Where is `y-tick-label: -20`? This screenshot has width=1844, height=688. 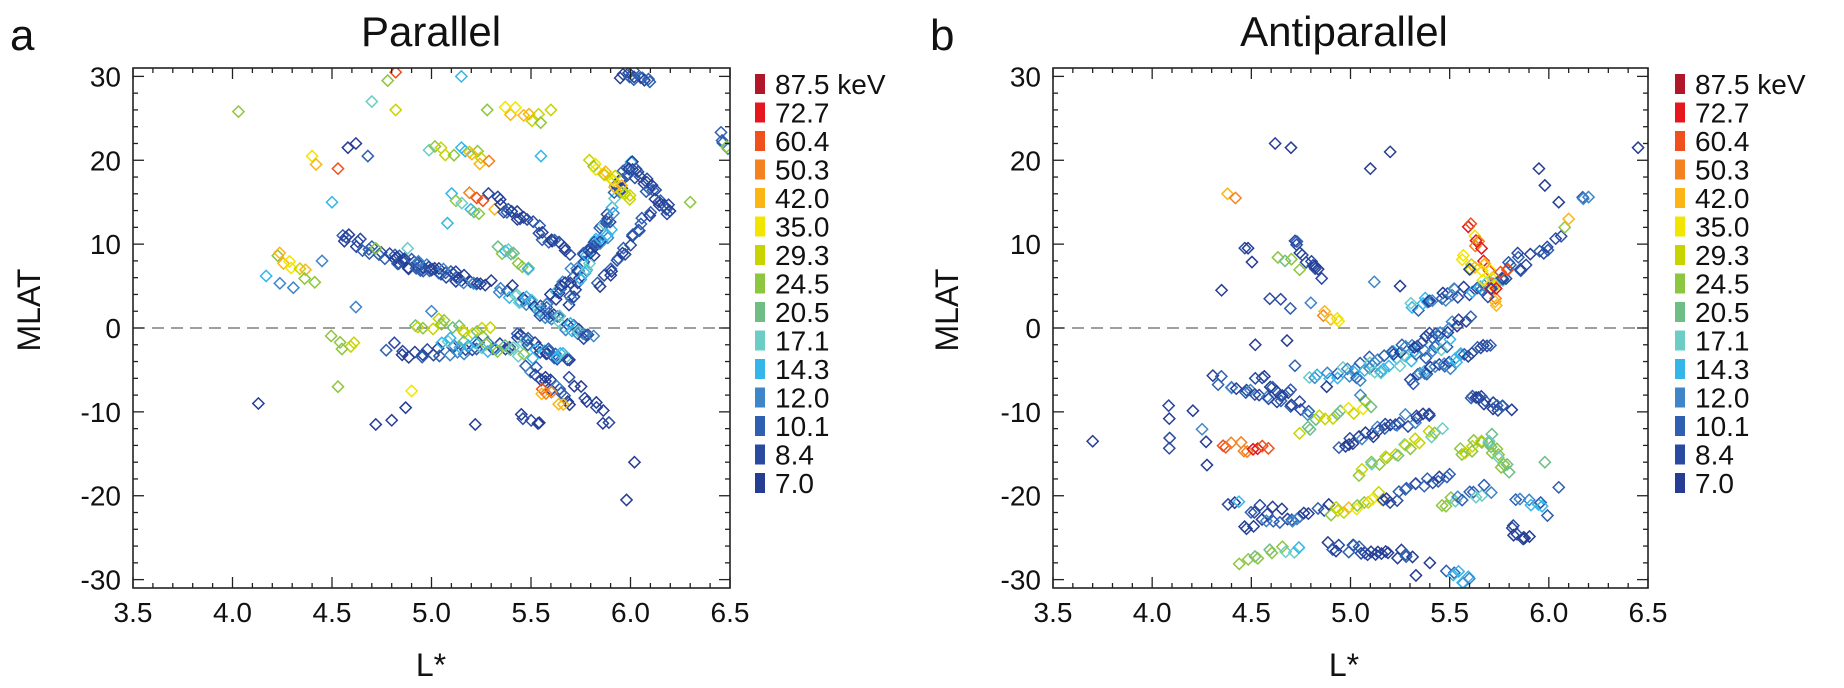
y-tick-label: -20 is located at coordinates (1021, 496).